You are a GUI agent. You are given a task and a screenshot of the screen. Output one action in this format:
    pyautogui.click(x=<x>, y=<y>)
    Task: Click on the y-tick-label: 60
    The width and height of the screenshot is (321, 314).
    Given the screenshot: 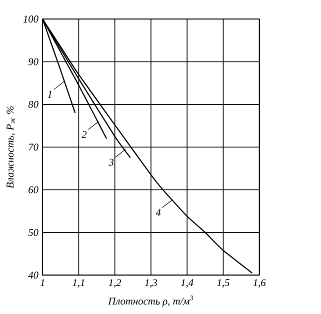 What is the action you would take?
    pyautogui.click(x=33, y=190)
    